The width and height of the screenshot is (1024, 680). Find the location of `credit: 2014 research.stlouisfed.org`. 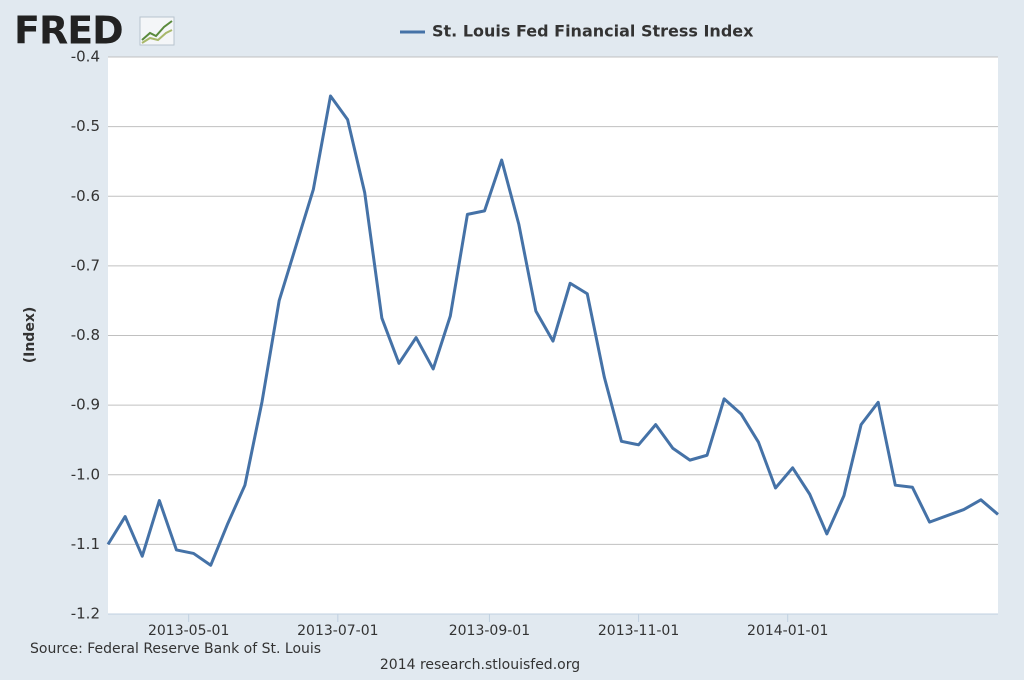

credit: 2014 research.stlouisfed.org is located at coordinates (480, 665).